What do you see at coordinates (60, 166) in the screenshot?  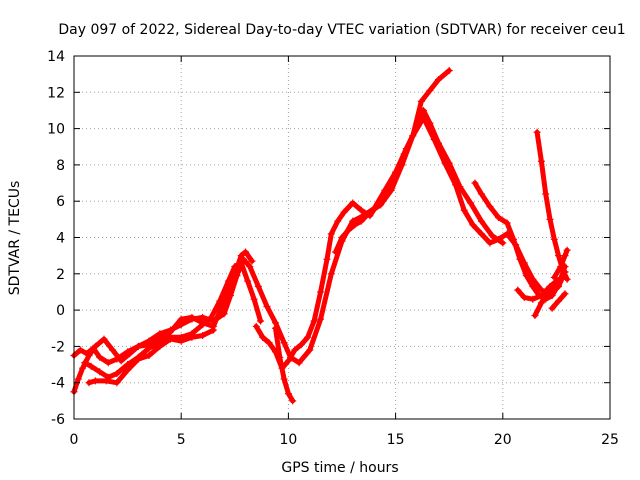 I see `y-tick-label: 8` at bounding box center [60, 166].